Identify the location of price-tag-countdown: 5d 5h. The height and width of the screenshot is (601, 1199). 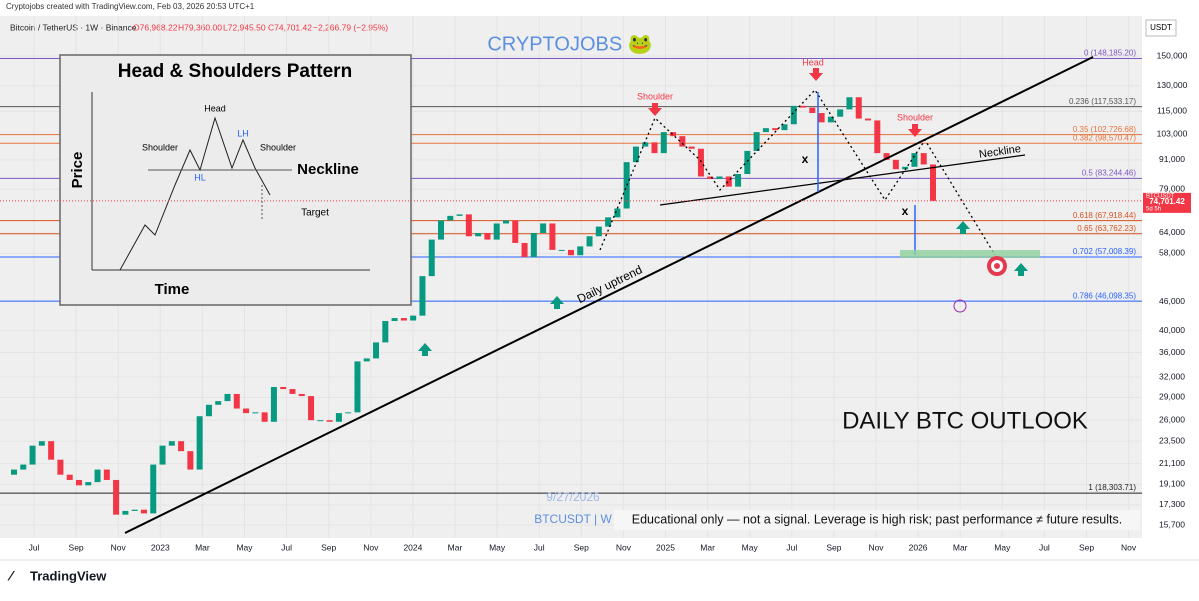
(1153, 209).